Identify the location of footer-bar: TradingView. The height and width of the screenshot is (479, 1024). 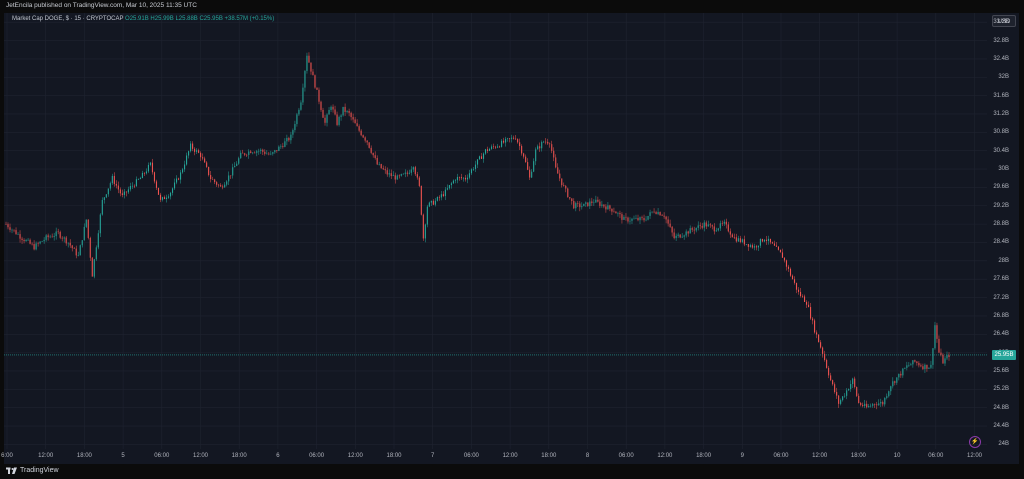
(512, 471).